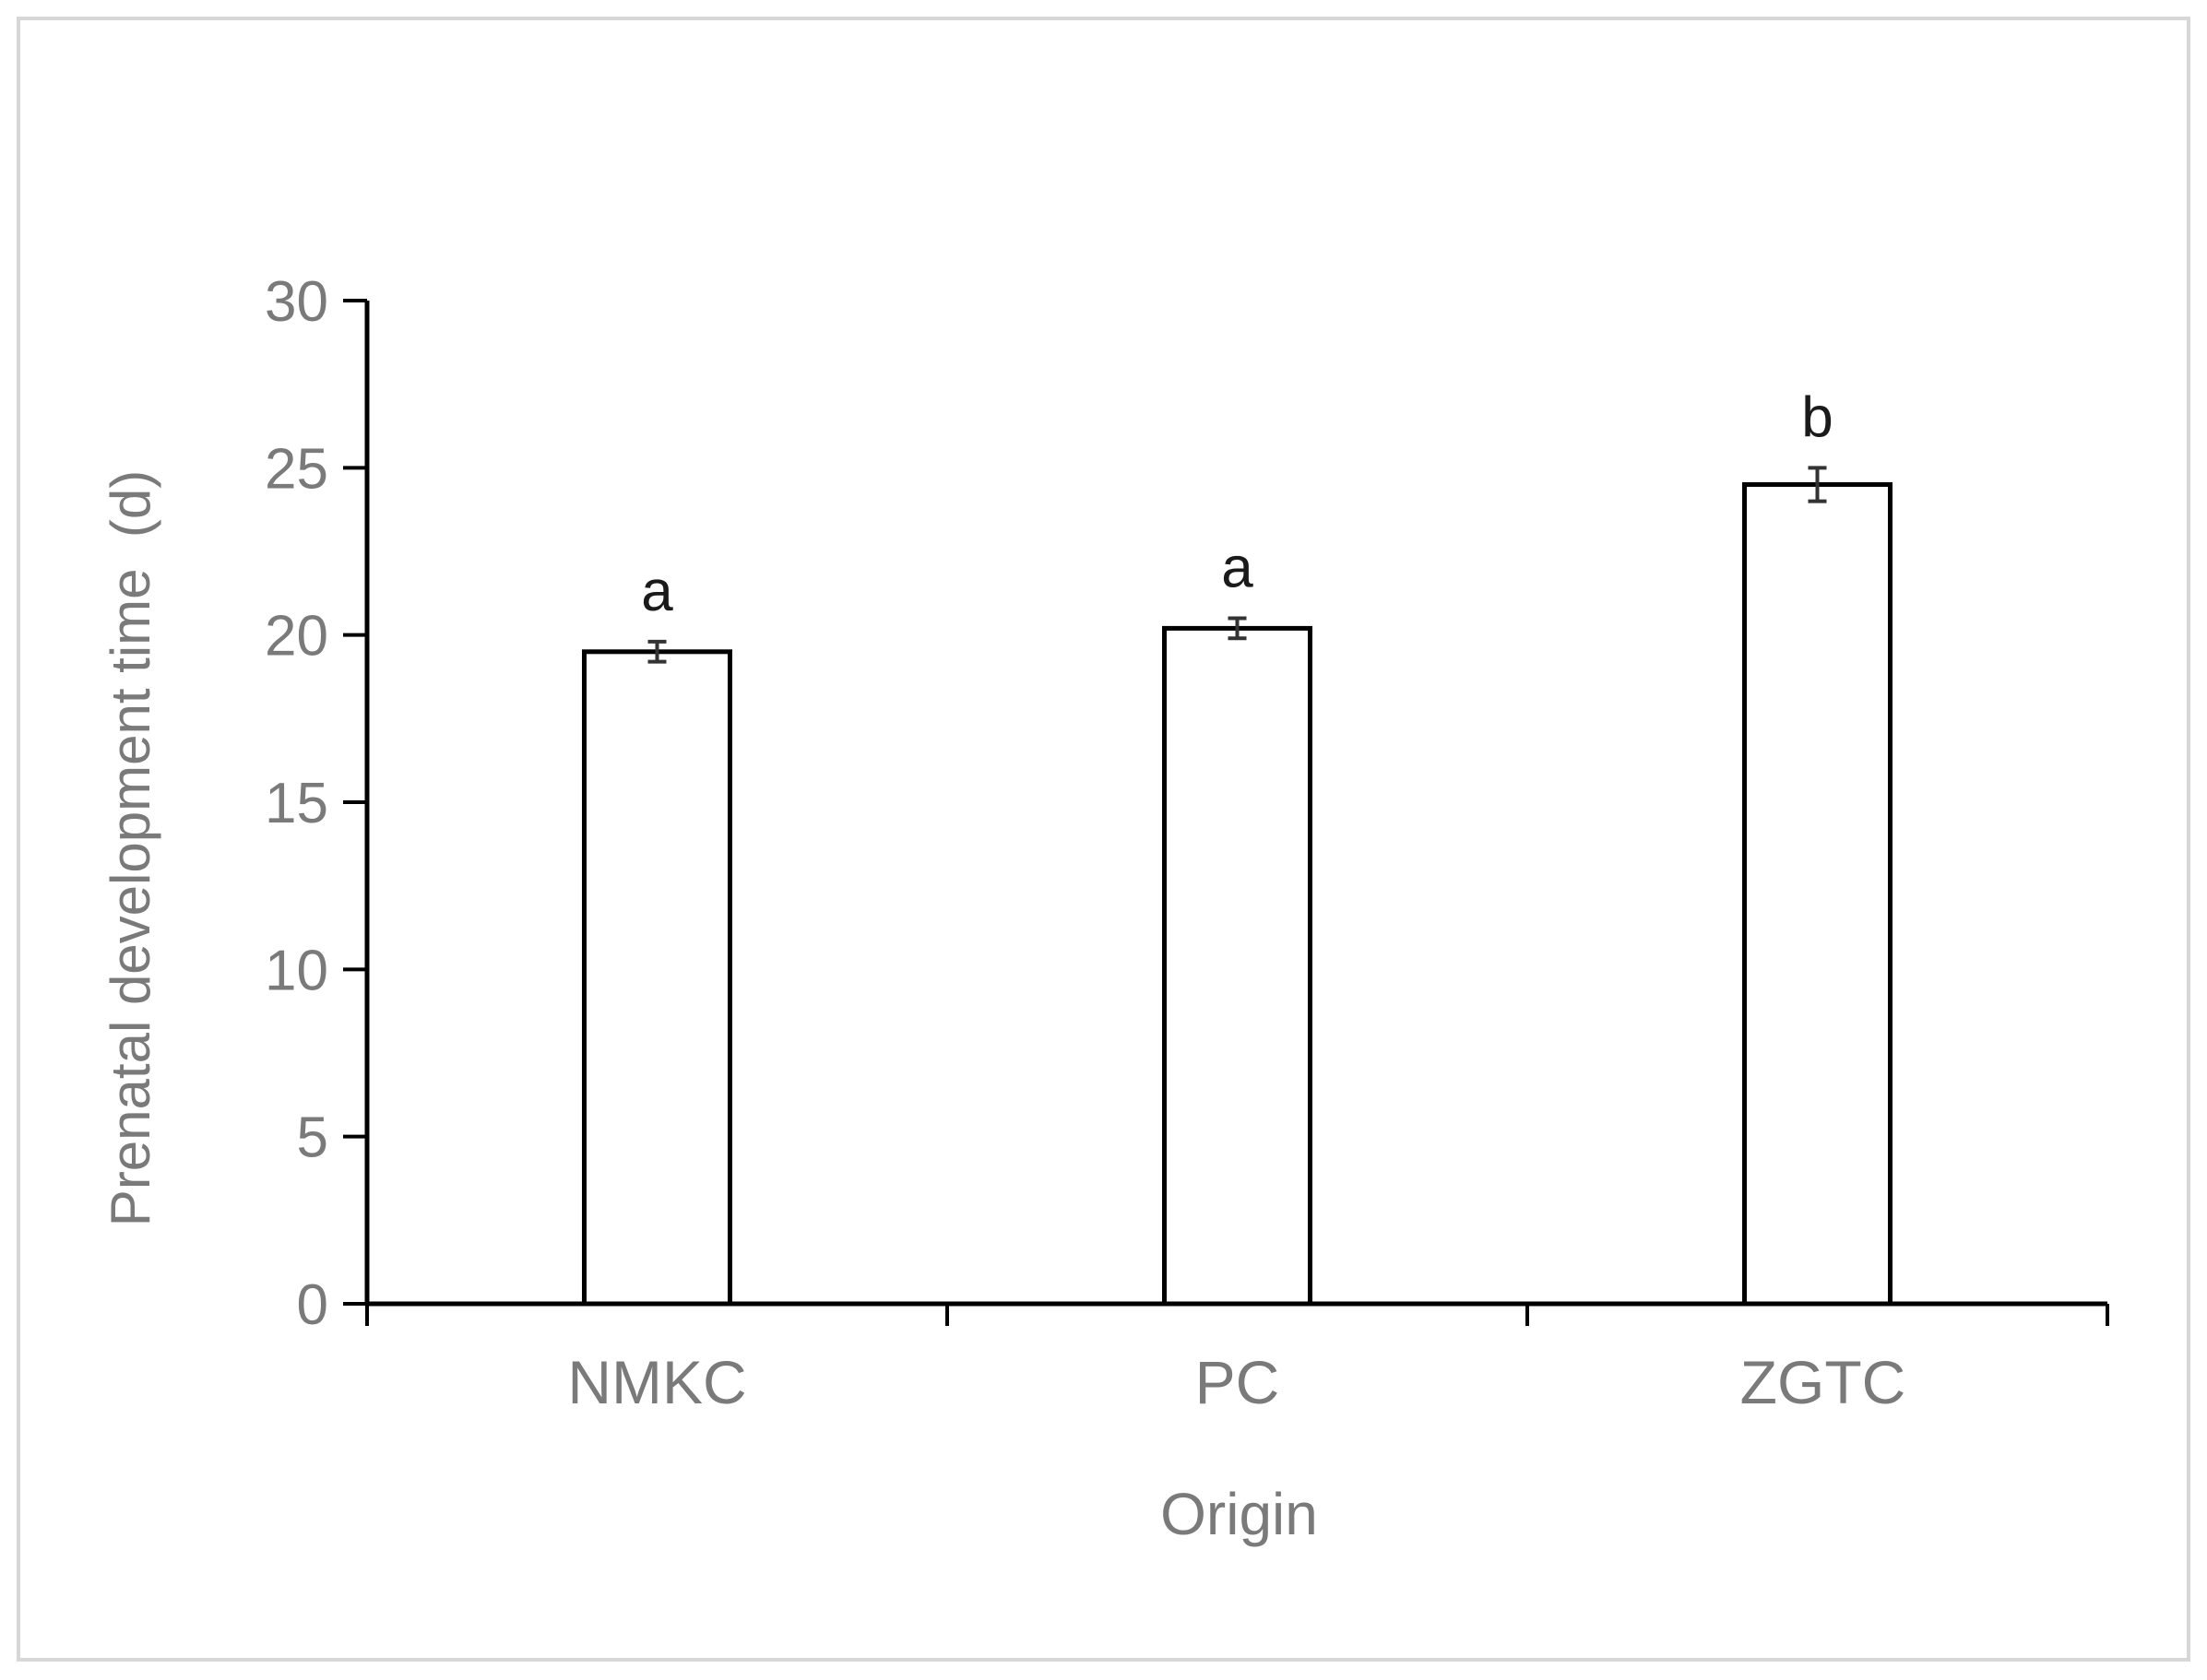 The height and width of the screenshot is (1680, 2207). What do you see at coordinates (1237, 1382) in the screenshot?
I see `x-tick-label-pc: PC` at bounding box center [1237, 1382].